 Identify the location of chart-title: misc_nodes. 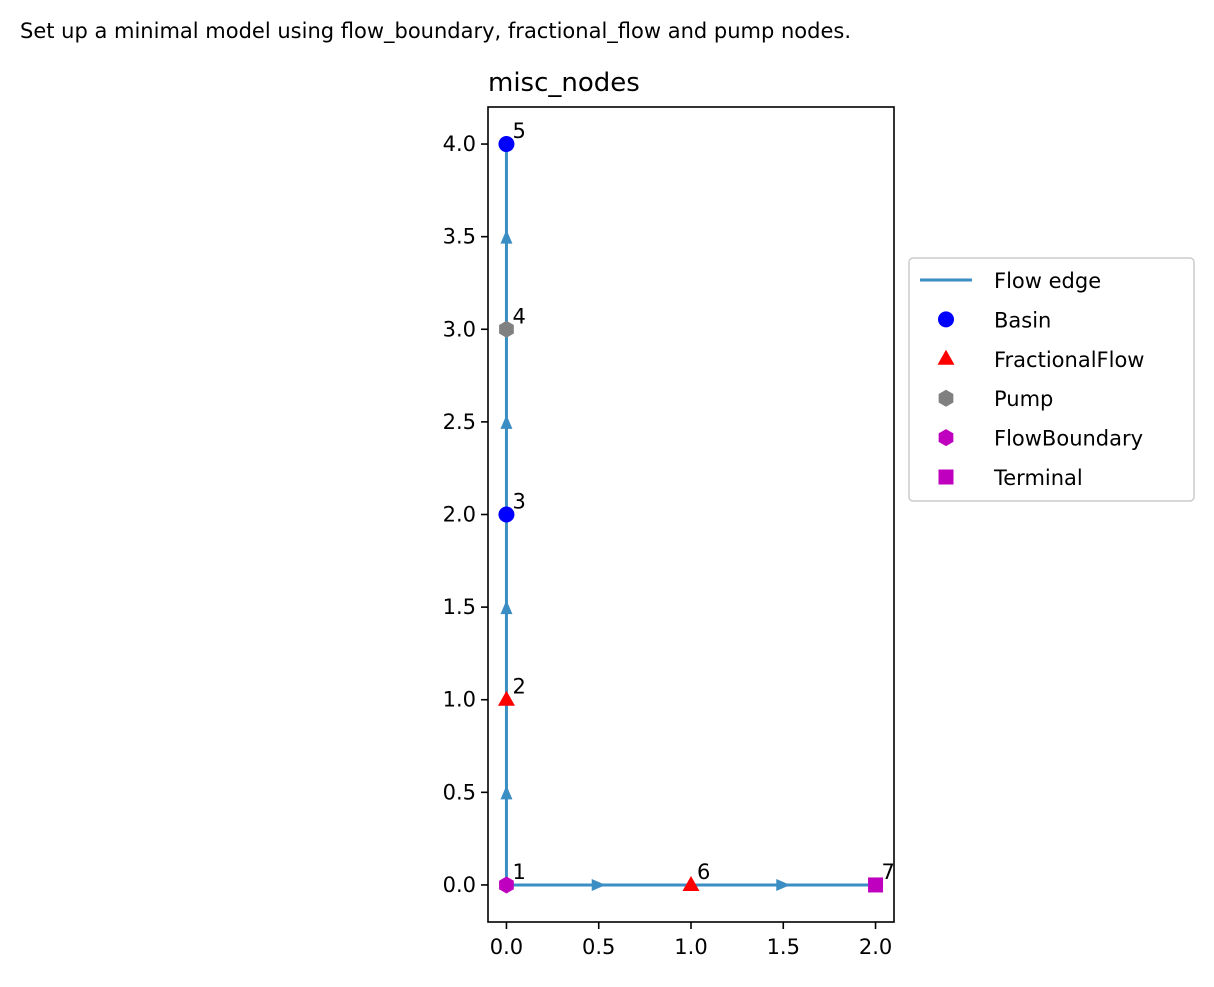
(564, 83).